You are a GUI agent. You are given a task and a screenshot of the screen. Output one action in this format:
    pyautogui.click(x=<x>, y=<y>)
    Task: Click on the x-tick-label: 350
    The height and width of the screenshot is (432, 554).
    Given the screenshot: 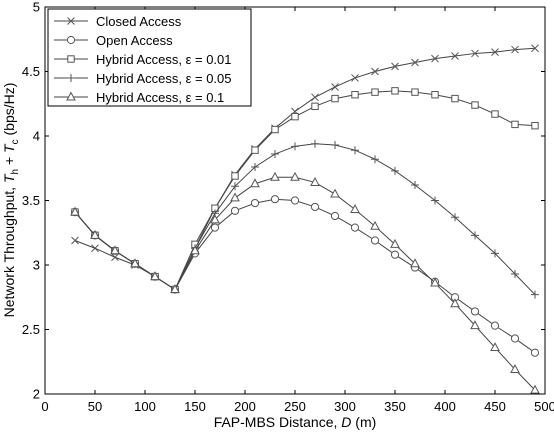 What is the action you would take?
    pyautogui.click(x=395, y=406)
    